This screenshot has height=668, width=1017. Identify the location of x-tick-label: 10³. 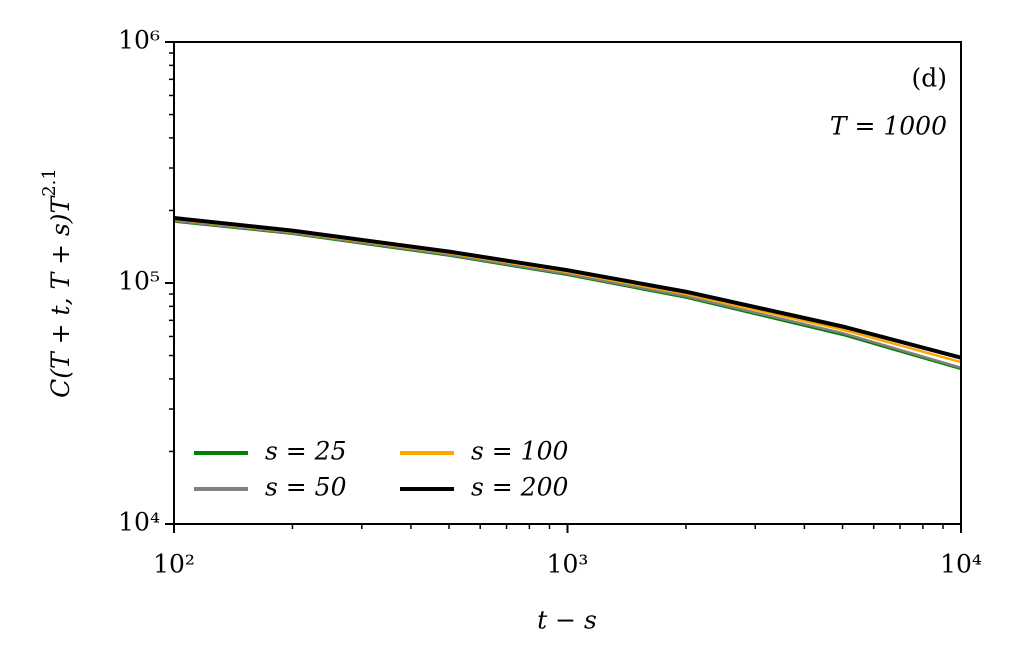
(568, 564).